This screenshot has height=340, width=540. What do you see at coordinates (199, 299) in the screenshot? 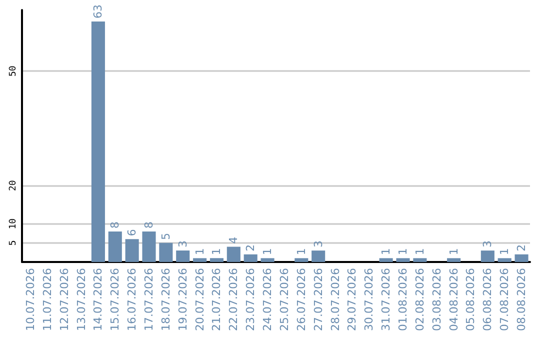
I see `x-tick-label: 20.07.2026` at bounding box center [199, 299].